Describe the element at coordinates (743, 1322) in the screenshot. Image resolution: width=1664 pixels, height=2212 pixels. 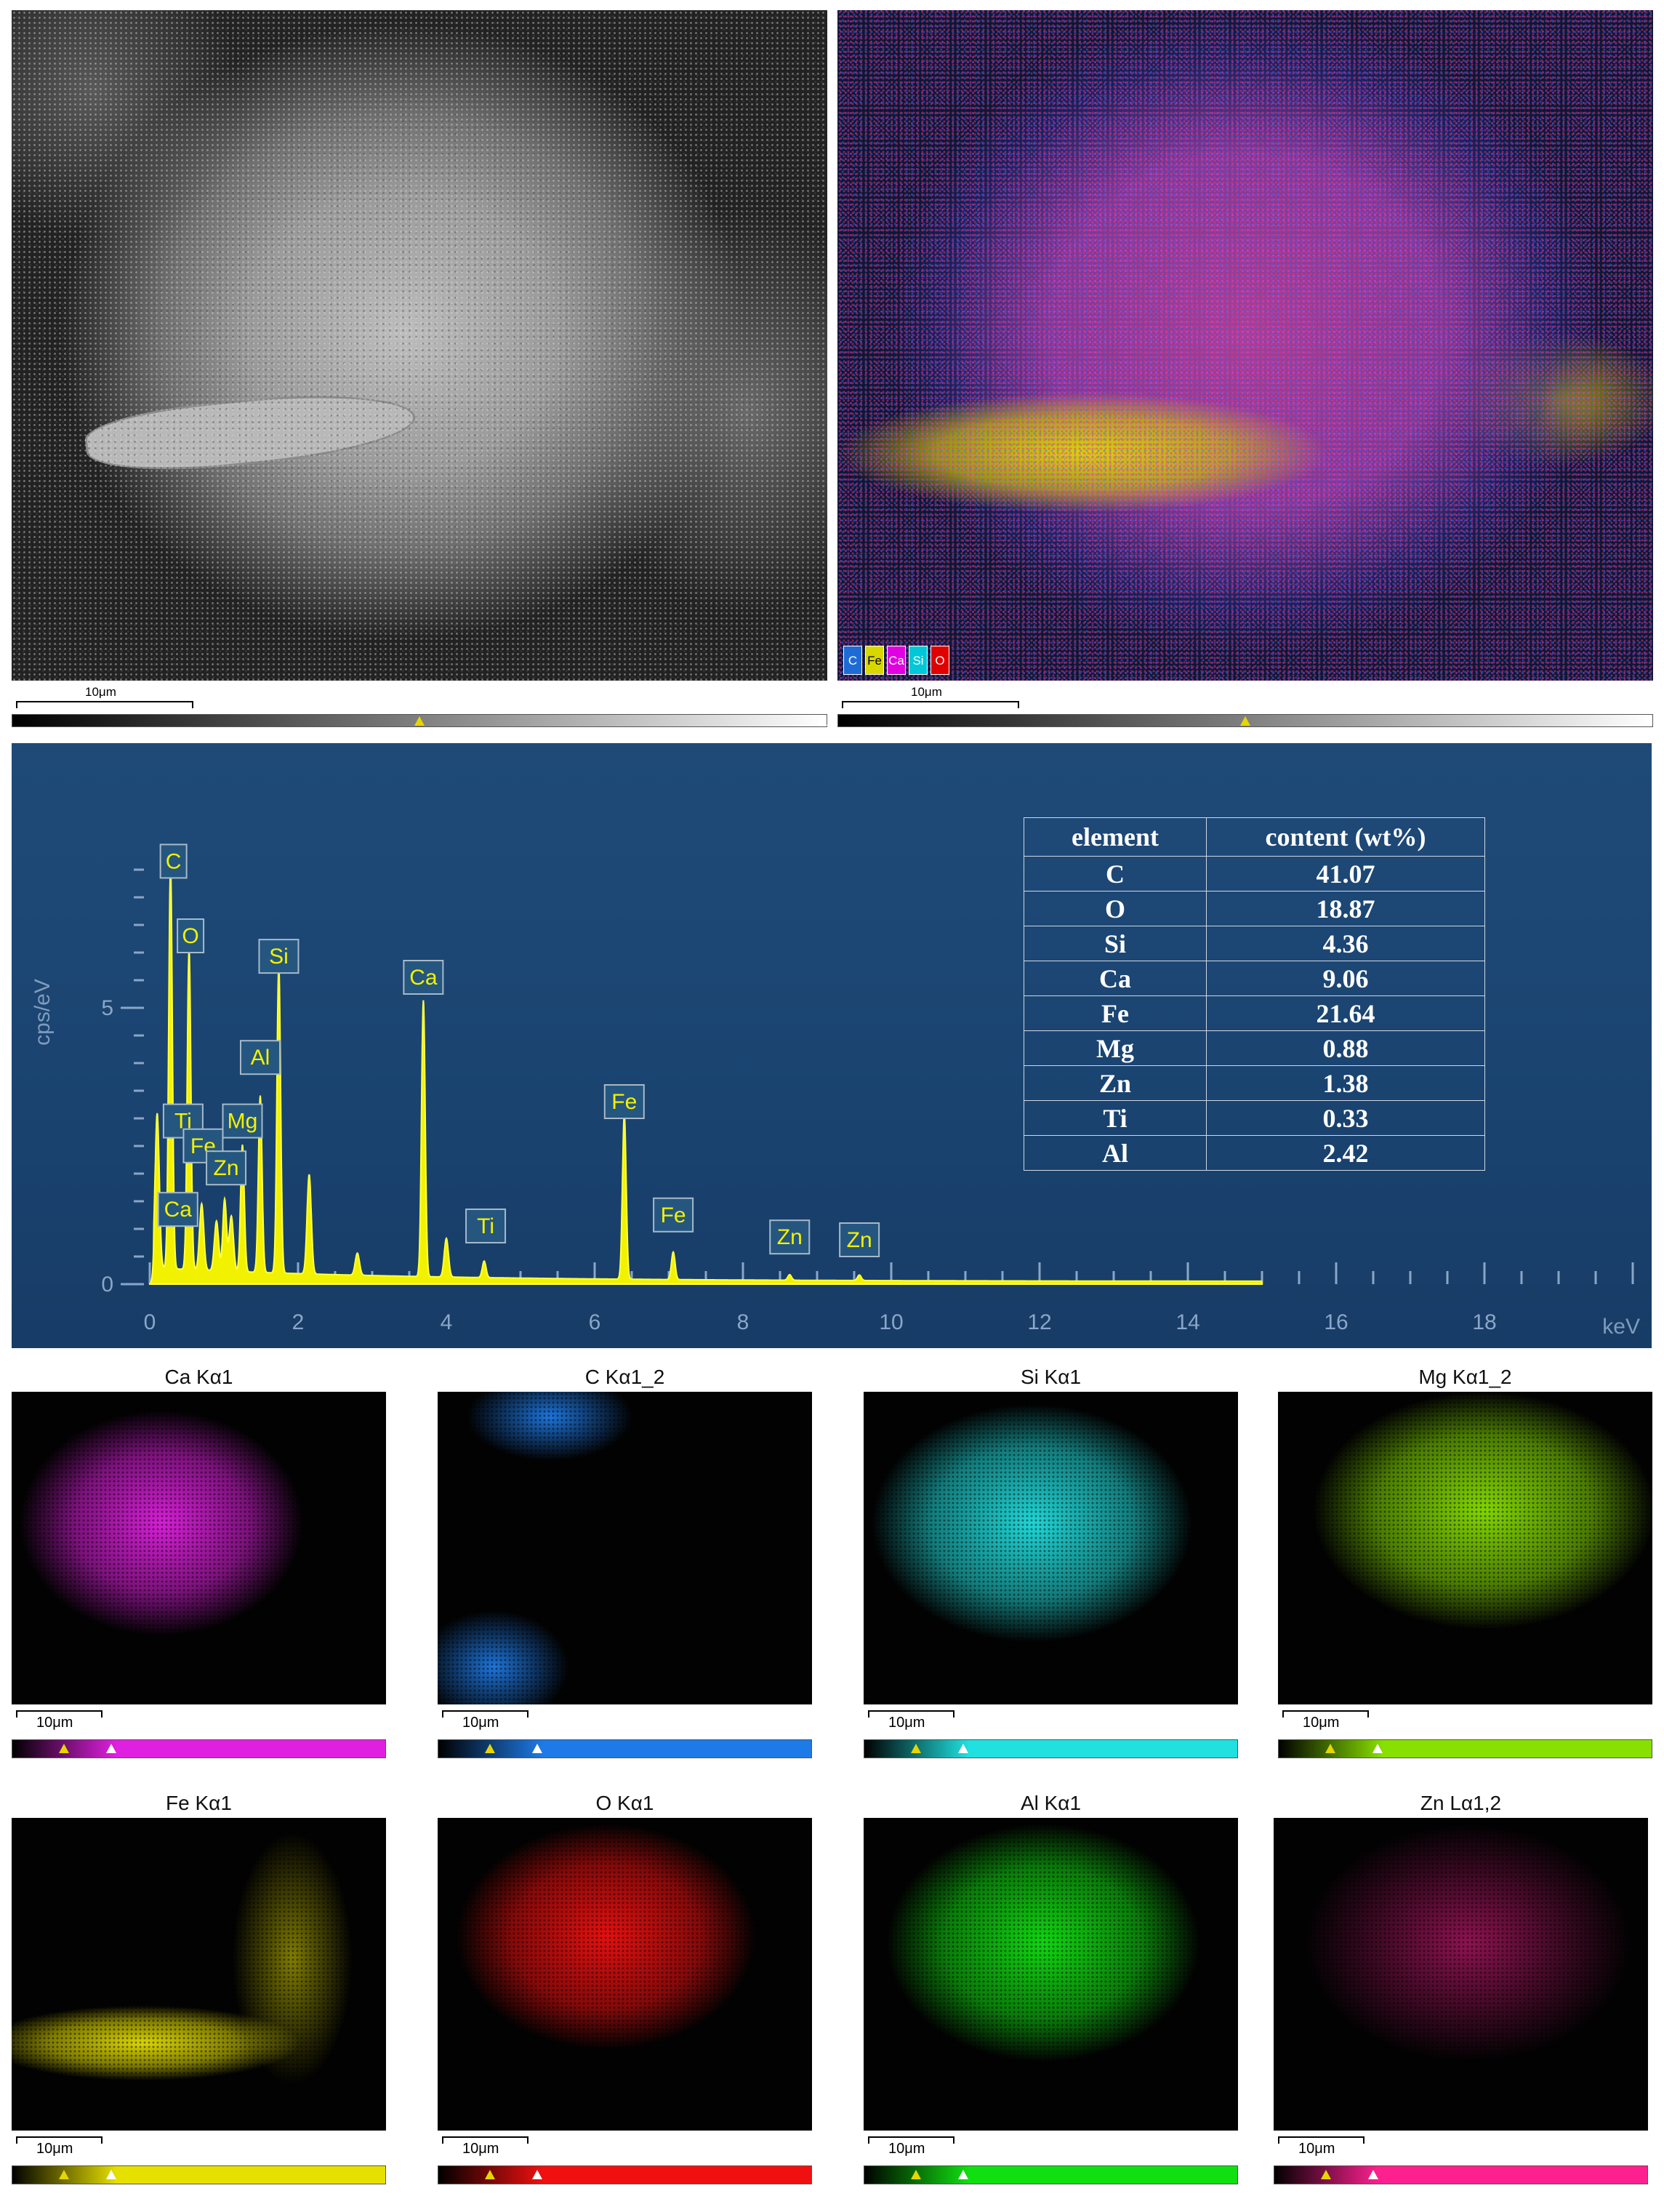
I see `x-tick-label: 8` at that location.